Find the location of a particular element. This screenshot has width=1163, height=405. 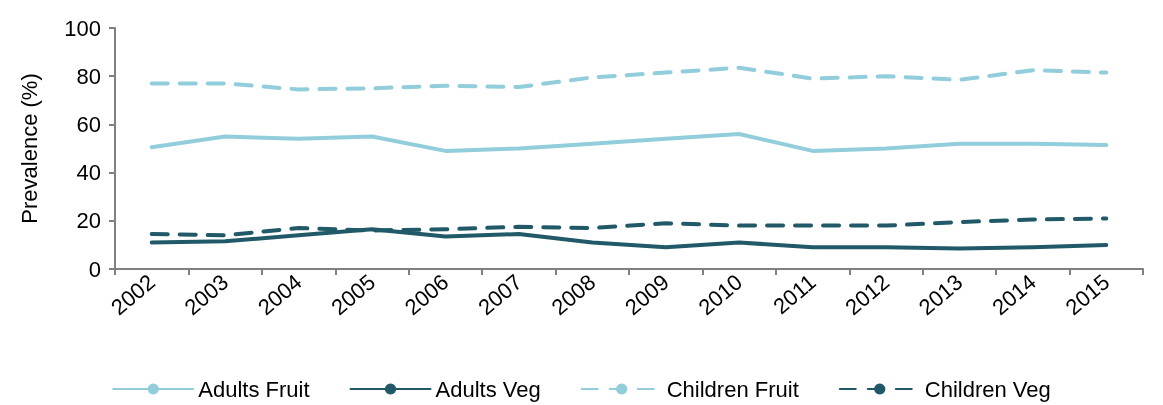

y-tick-label: 100 is located at coordinates (82, 28).